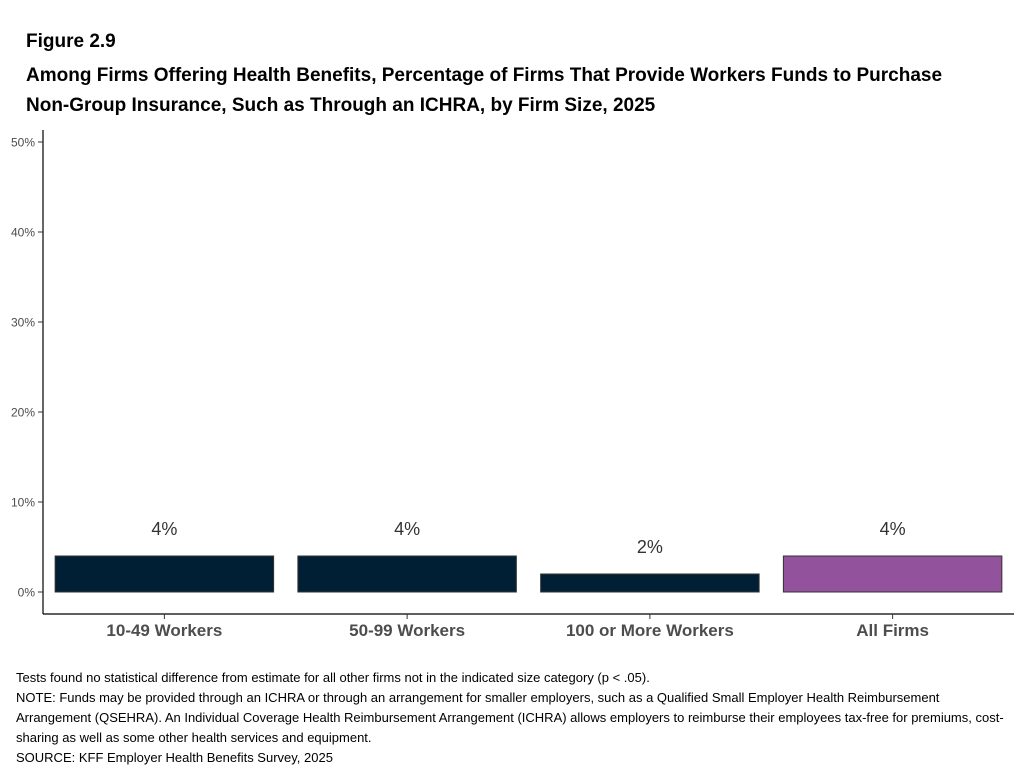 The image size is (1023, 770). What do you see at coordinates (23, 323) in the screenshot?
I see `y-tick-label: 30%` at bounding box center [23, 323].